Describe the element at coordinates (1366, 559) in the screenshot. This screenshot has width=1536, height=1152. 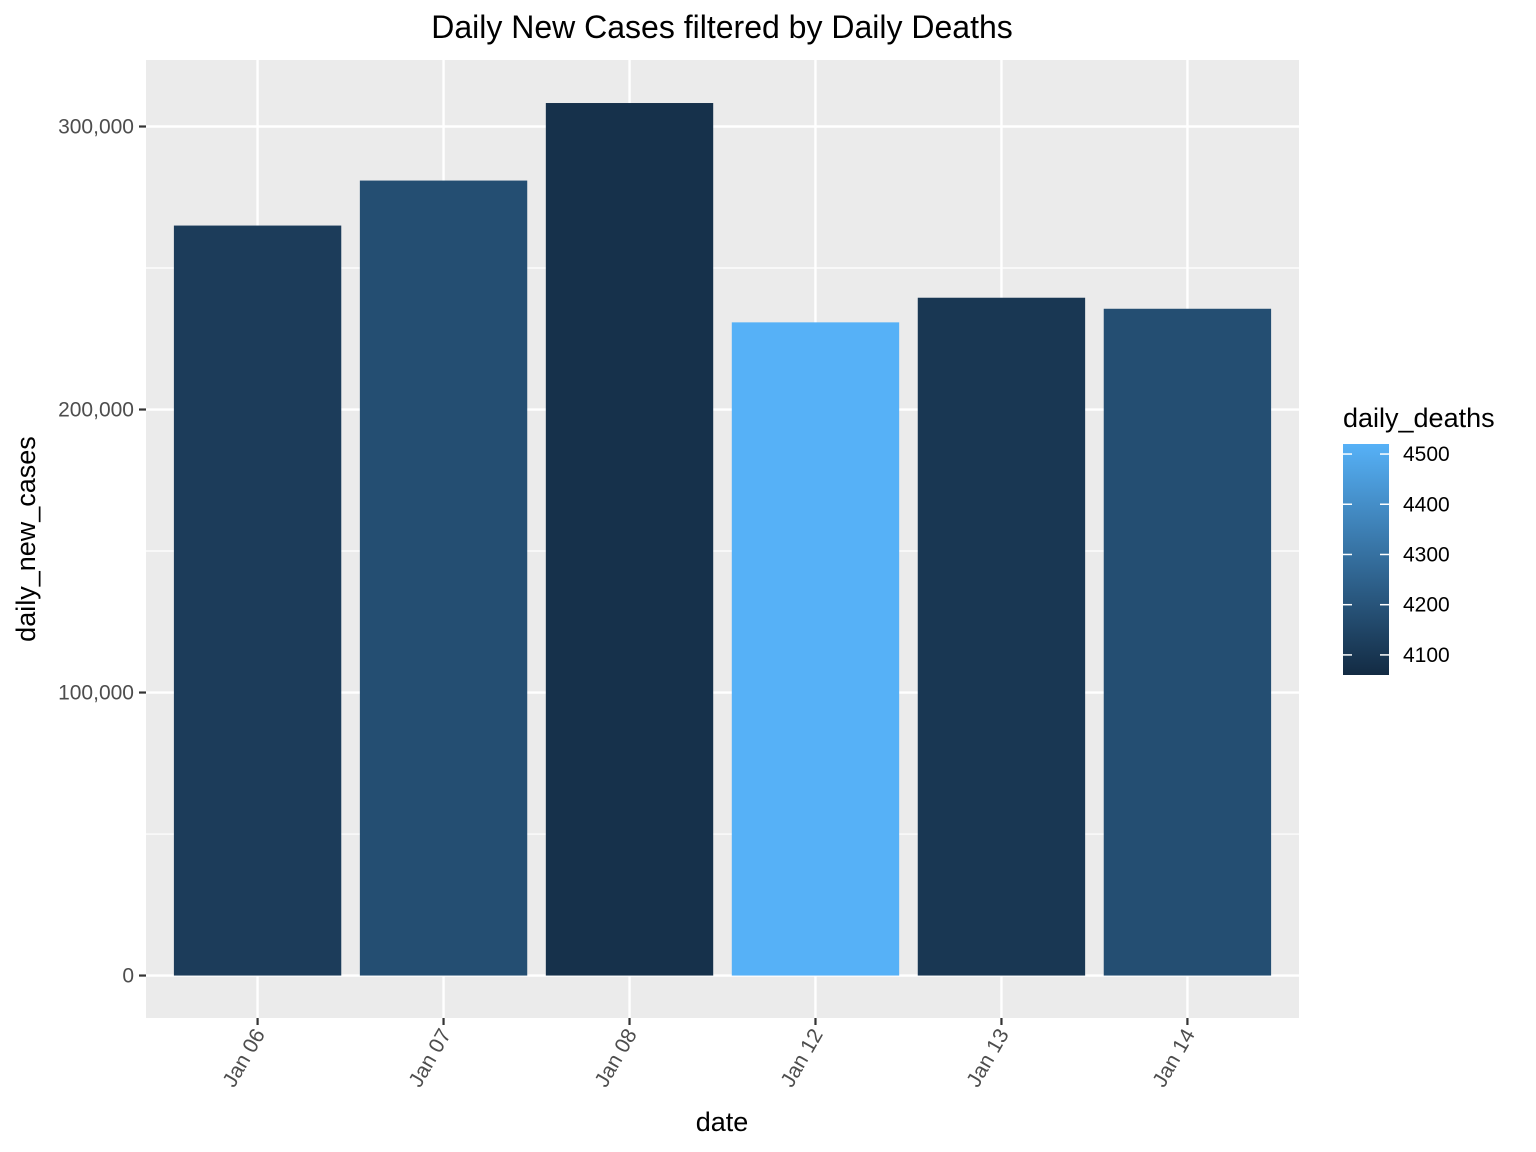
I see `legend-colorbar` at that location.